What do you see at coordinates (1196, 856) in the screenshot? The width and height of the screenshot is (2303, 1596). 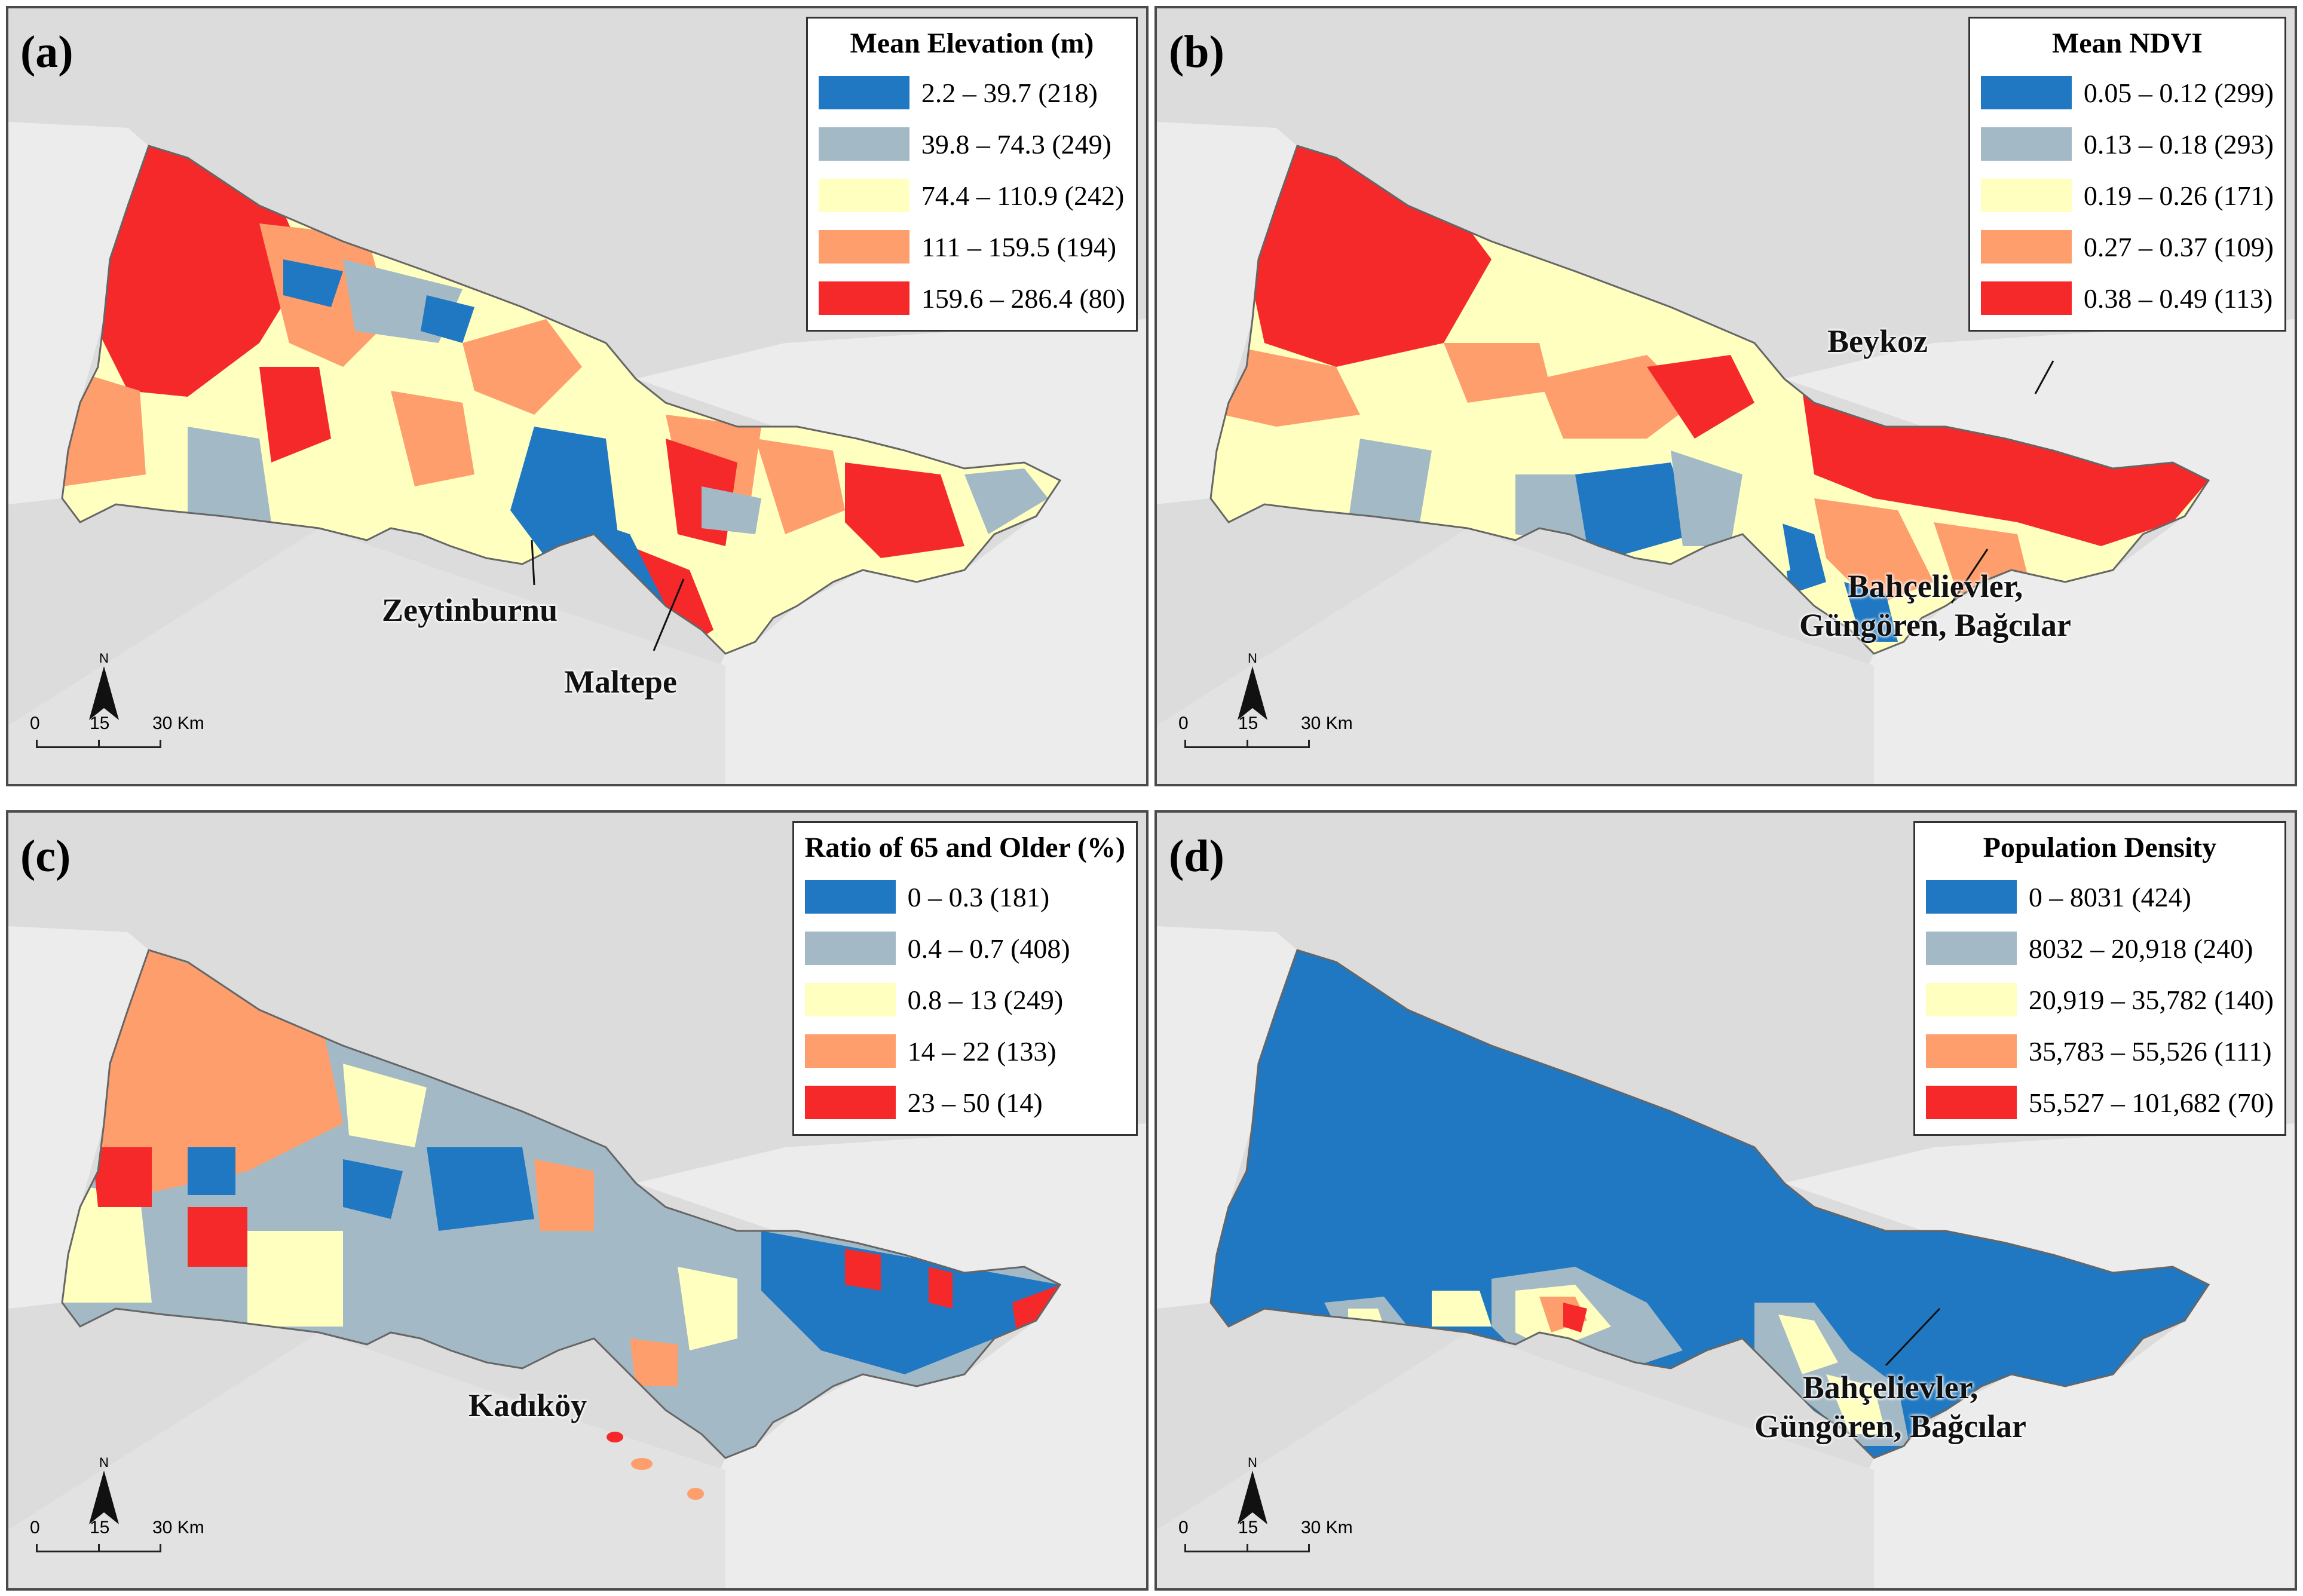 I see `panel-label: (d)` at bounding box center [1196, 856].